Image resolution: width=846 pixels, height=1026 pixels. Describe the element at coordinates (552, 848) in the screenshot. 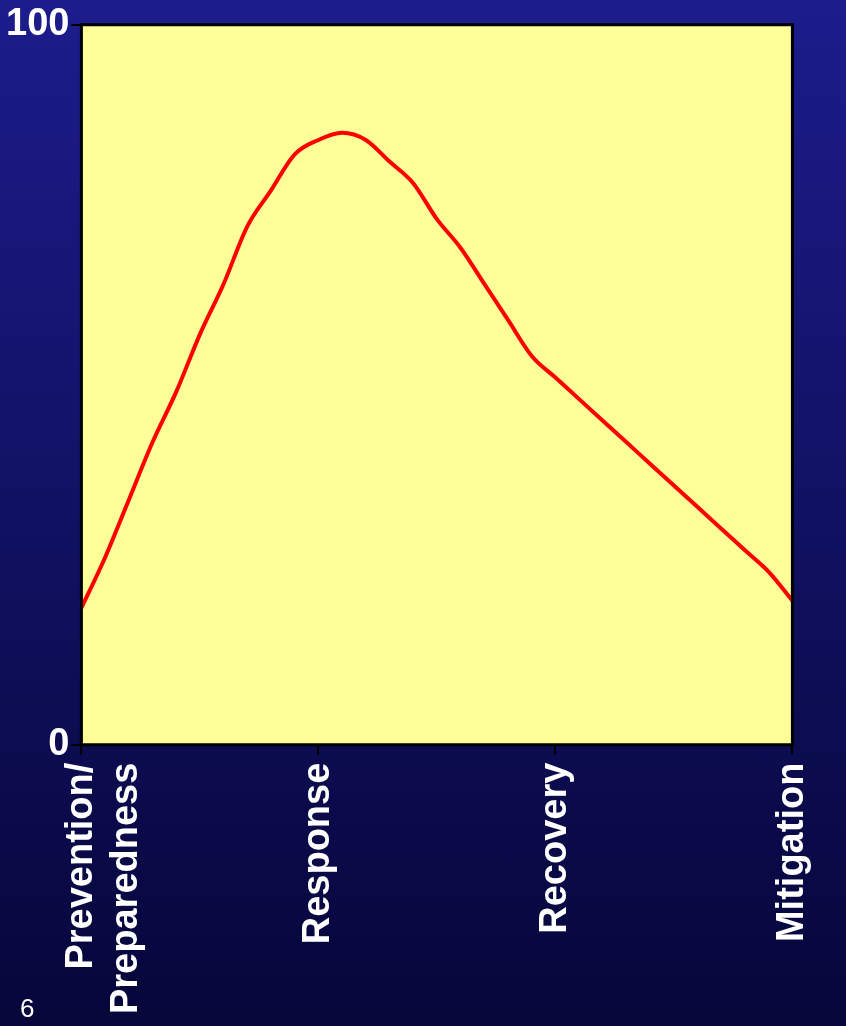

I see `x-tick-label: Recovery` at that location.